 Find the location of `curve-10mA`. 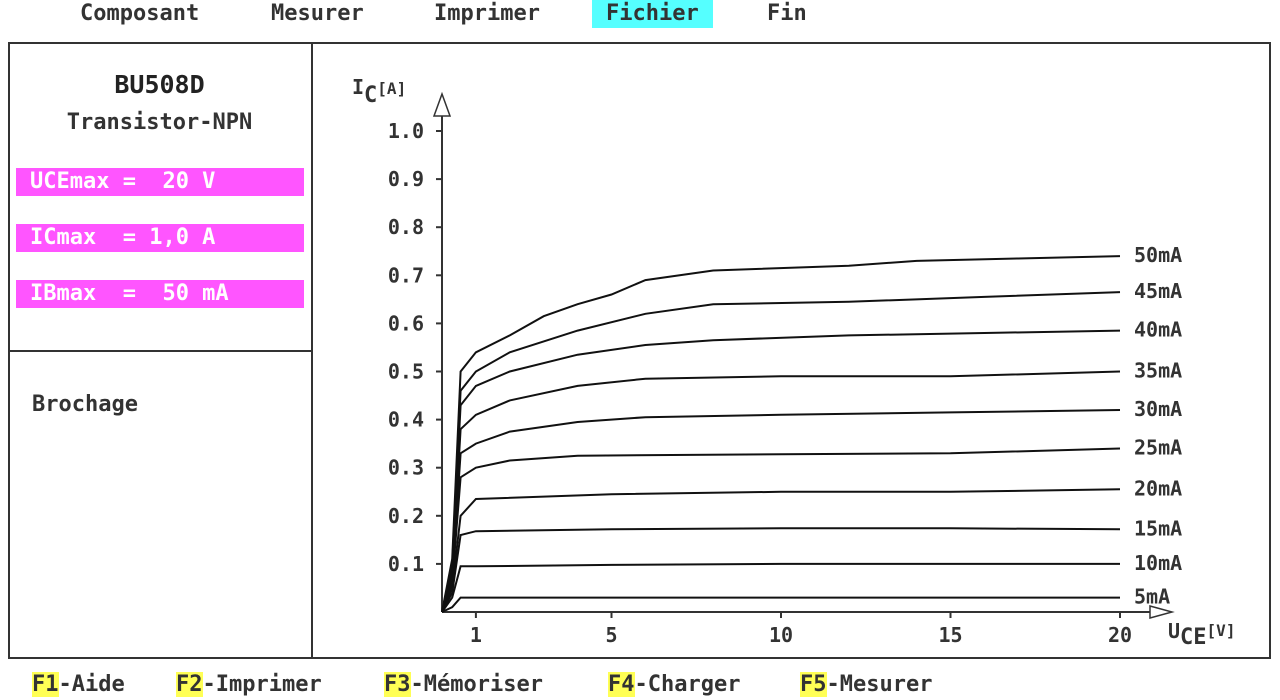

curve-10mA is located at coordinates (780, 587).